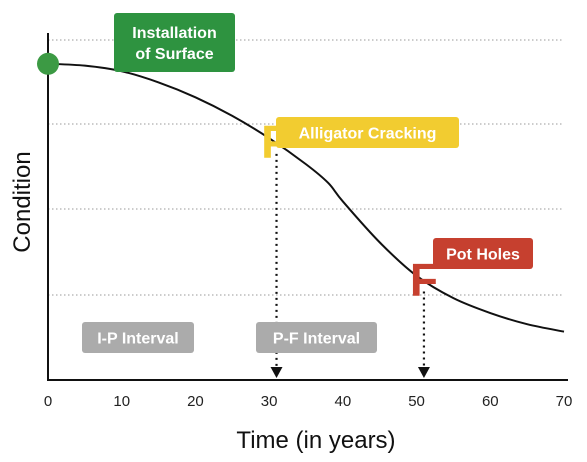 This screenshot has width=587, height=462. I want to click on x-tick-label-60: 60, so click(490, 401).